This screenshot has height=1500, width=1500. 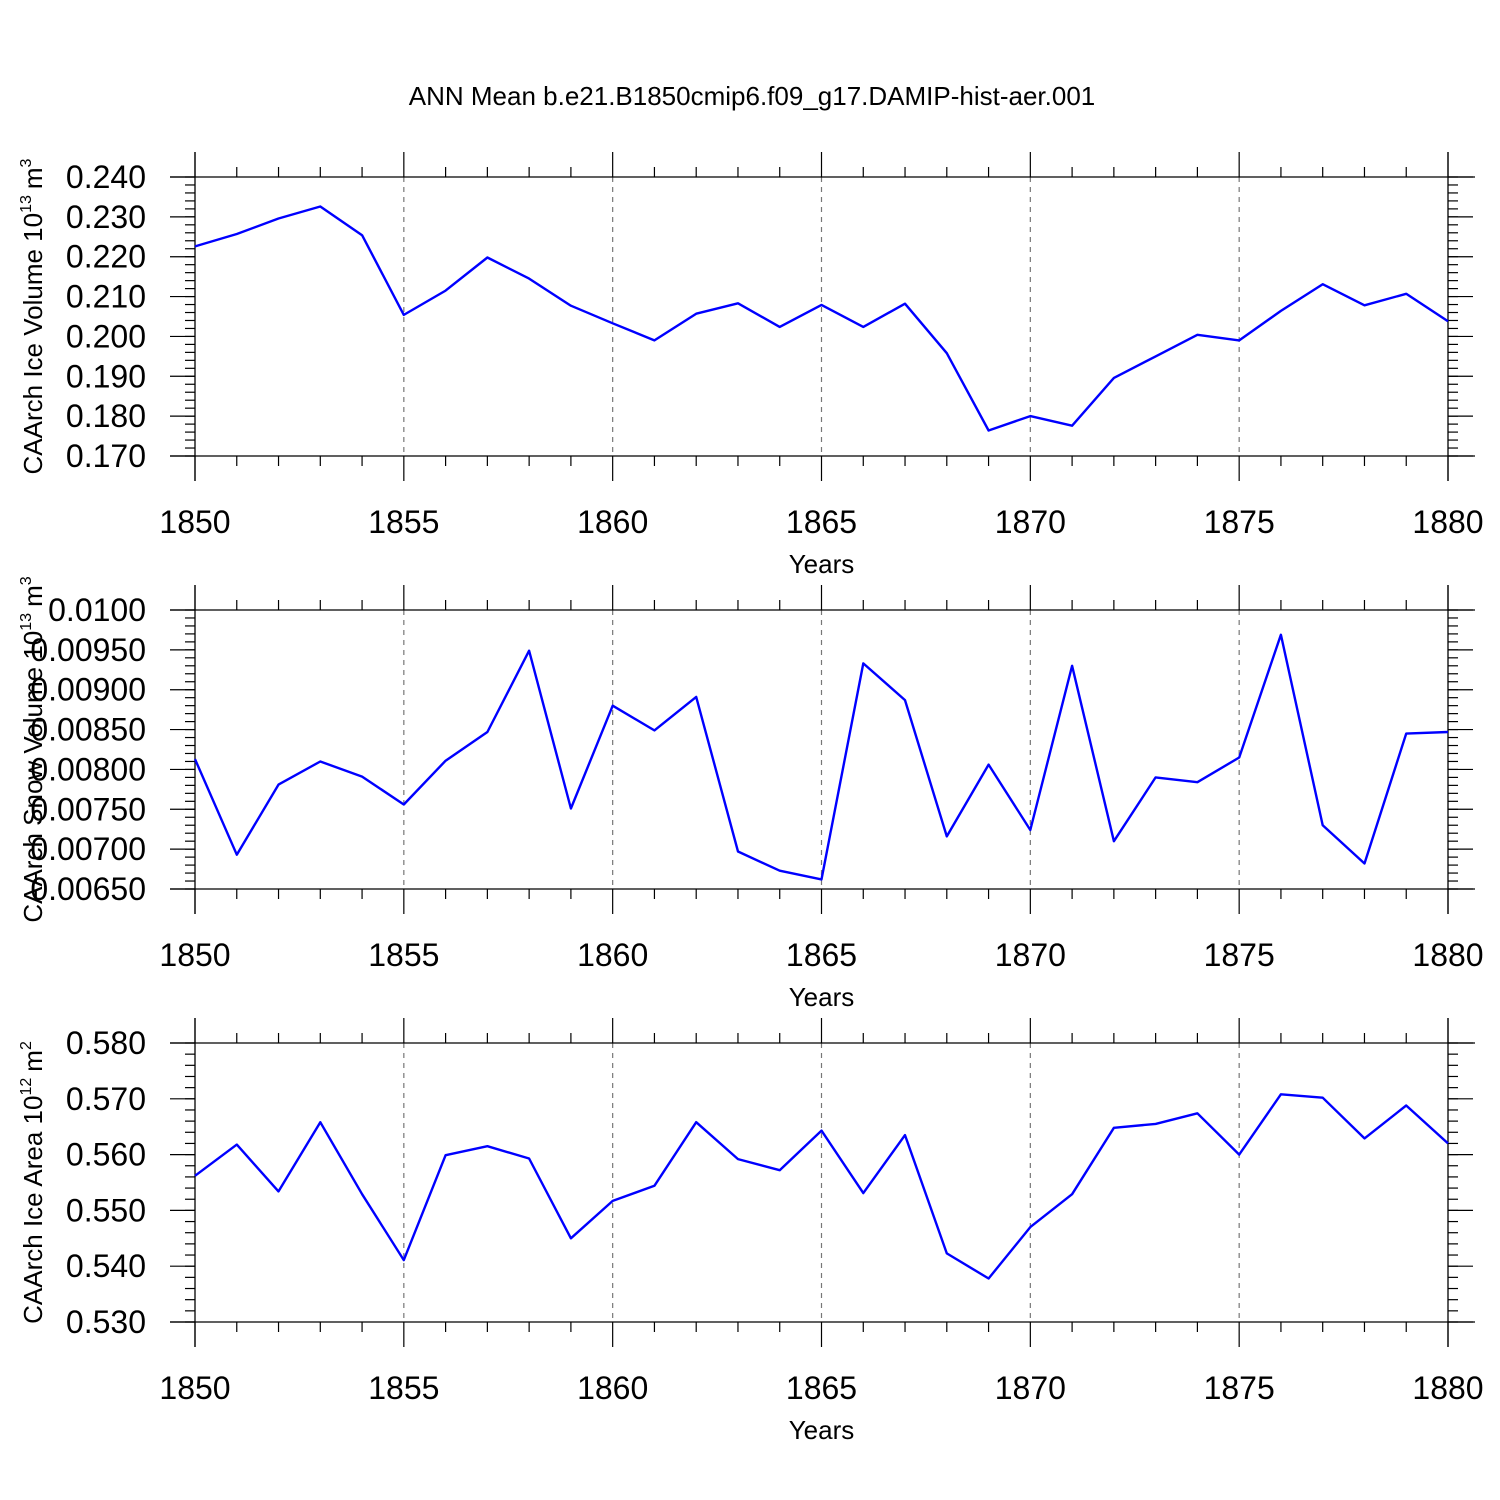 What do you see at coordinates (26, 1045) in the screenshot?
I see `y-axis-title-unit-exponent: 2` at bounding box center [26, 1045].